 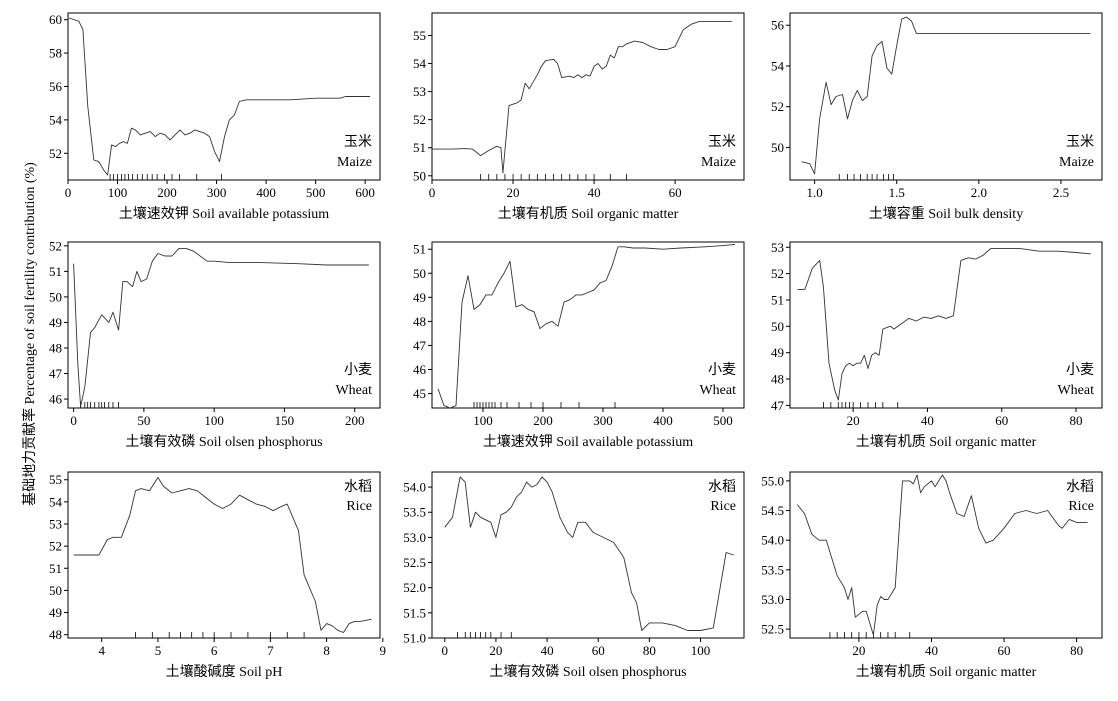 What do you see at coordinates (383, 650) in the screenshot?
I see `x-tick-label: 9` at bounding box center [383, 650].